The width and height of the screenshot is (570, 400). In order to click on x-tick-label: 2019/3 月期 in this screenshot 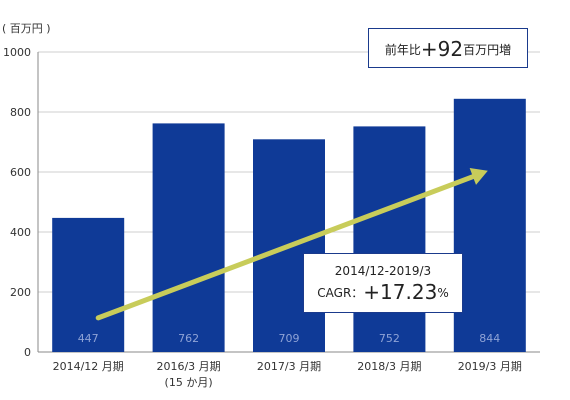, I will do `click(490, 366)`.